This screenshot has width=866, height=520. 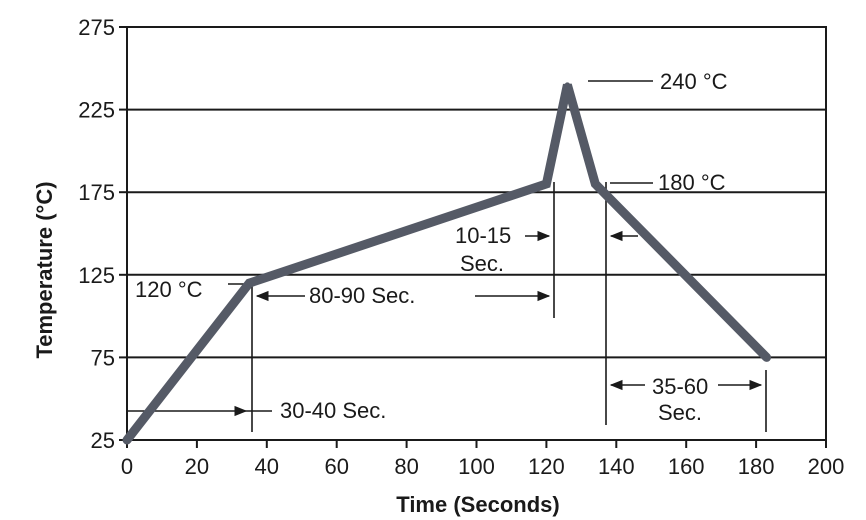 What do you see at coordinates (692, 182) in the screenshot?
I see `annotation-reflow-exit: 180 °C` at bounding box center [692, 182].